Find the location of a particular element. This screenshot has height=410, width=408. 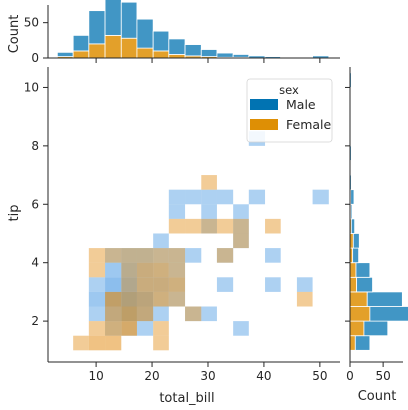

top-count-label: Count is located at coordinates (14, 34).